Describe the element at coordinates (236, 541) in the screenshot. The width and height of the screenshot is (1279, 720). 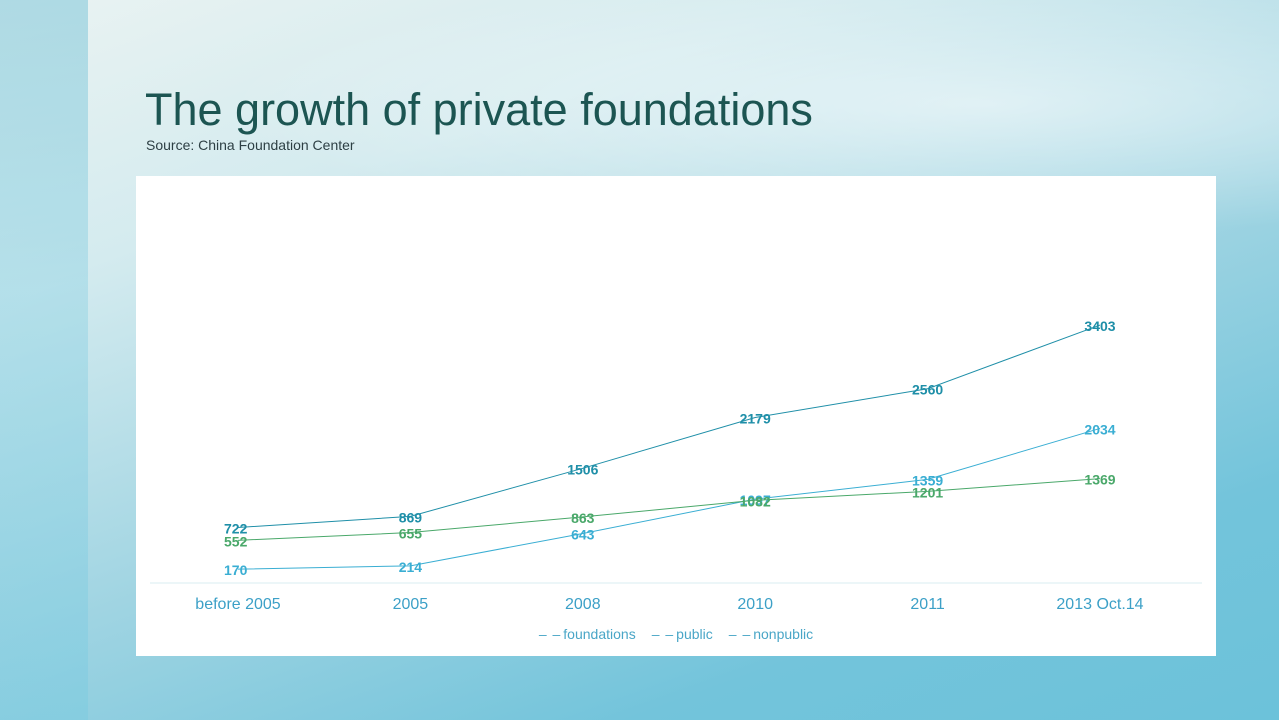
I see `data-label-nonpublic: 552` at that location.